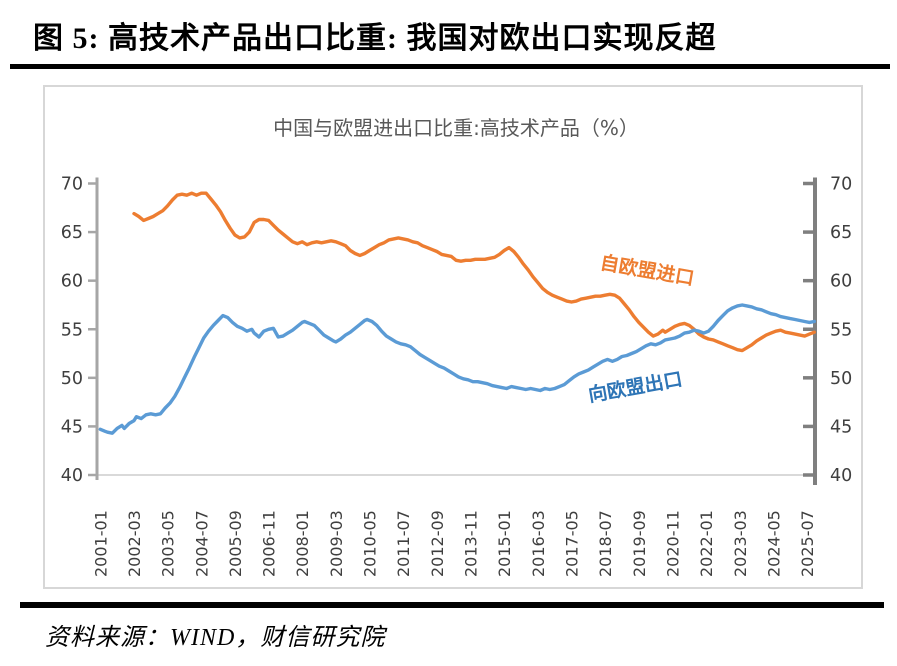 This screenshot has width=897, height=666. I want to click on x-tick-label: 2023-03, so click(740, 543).